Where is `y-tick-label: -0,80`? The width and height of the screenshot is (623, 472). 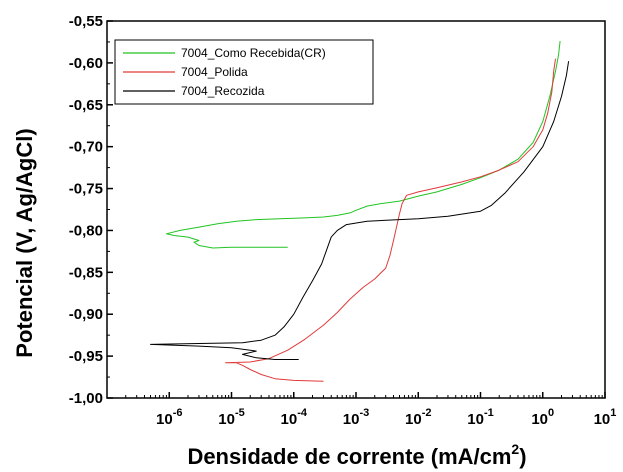
y-tick-label: -0,80 is located at coordinates (86, 230).